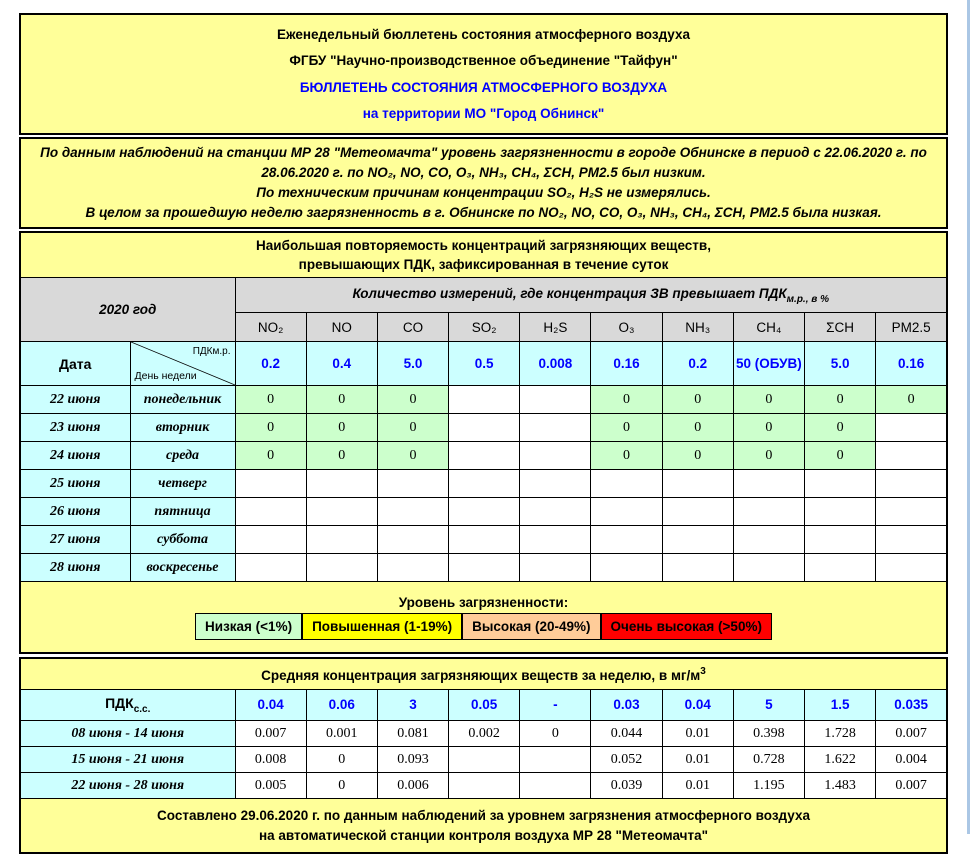 The image size is (970, 854). I want to click on pdk-ss-value: 5, so click(769, 705).